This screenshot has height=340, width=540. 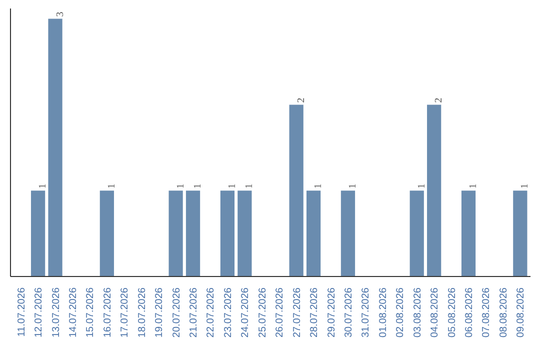 I want to click on x-tick-label: 31.07.2026, so click(x=366, y=312).